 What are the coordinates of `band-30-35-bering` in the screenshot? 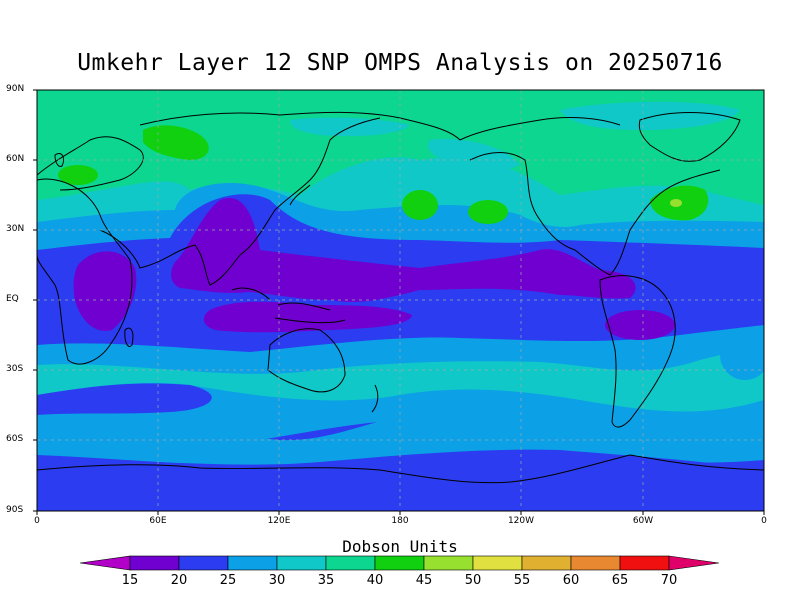 It's located at (474, 155).